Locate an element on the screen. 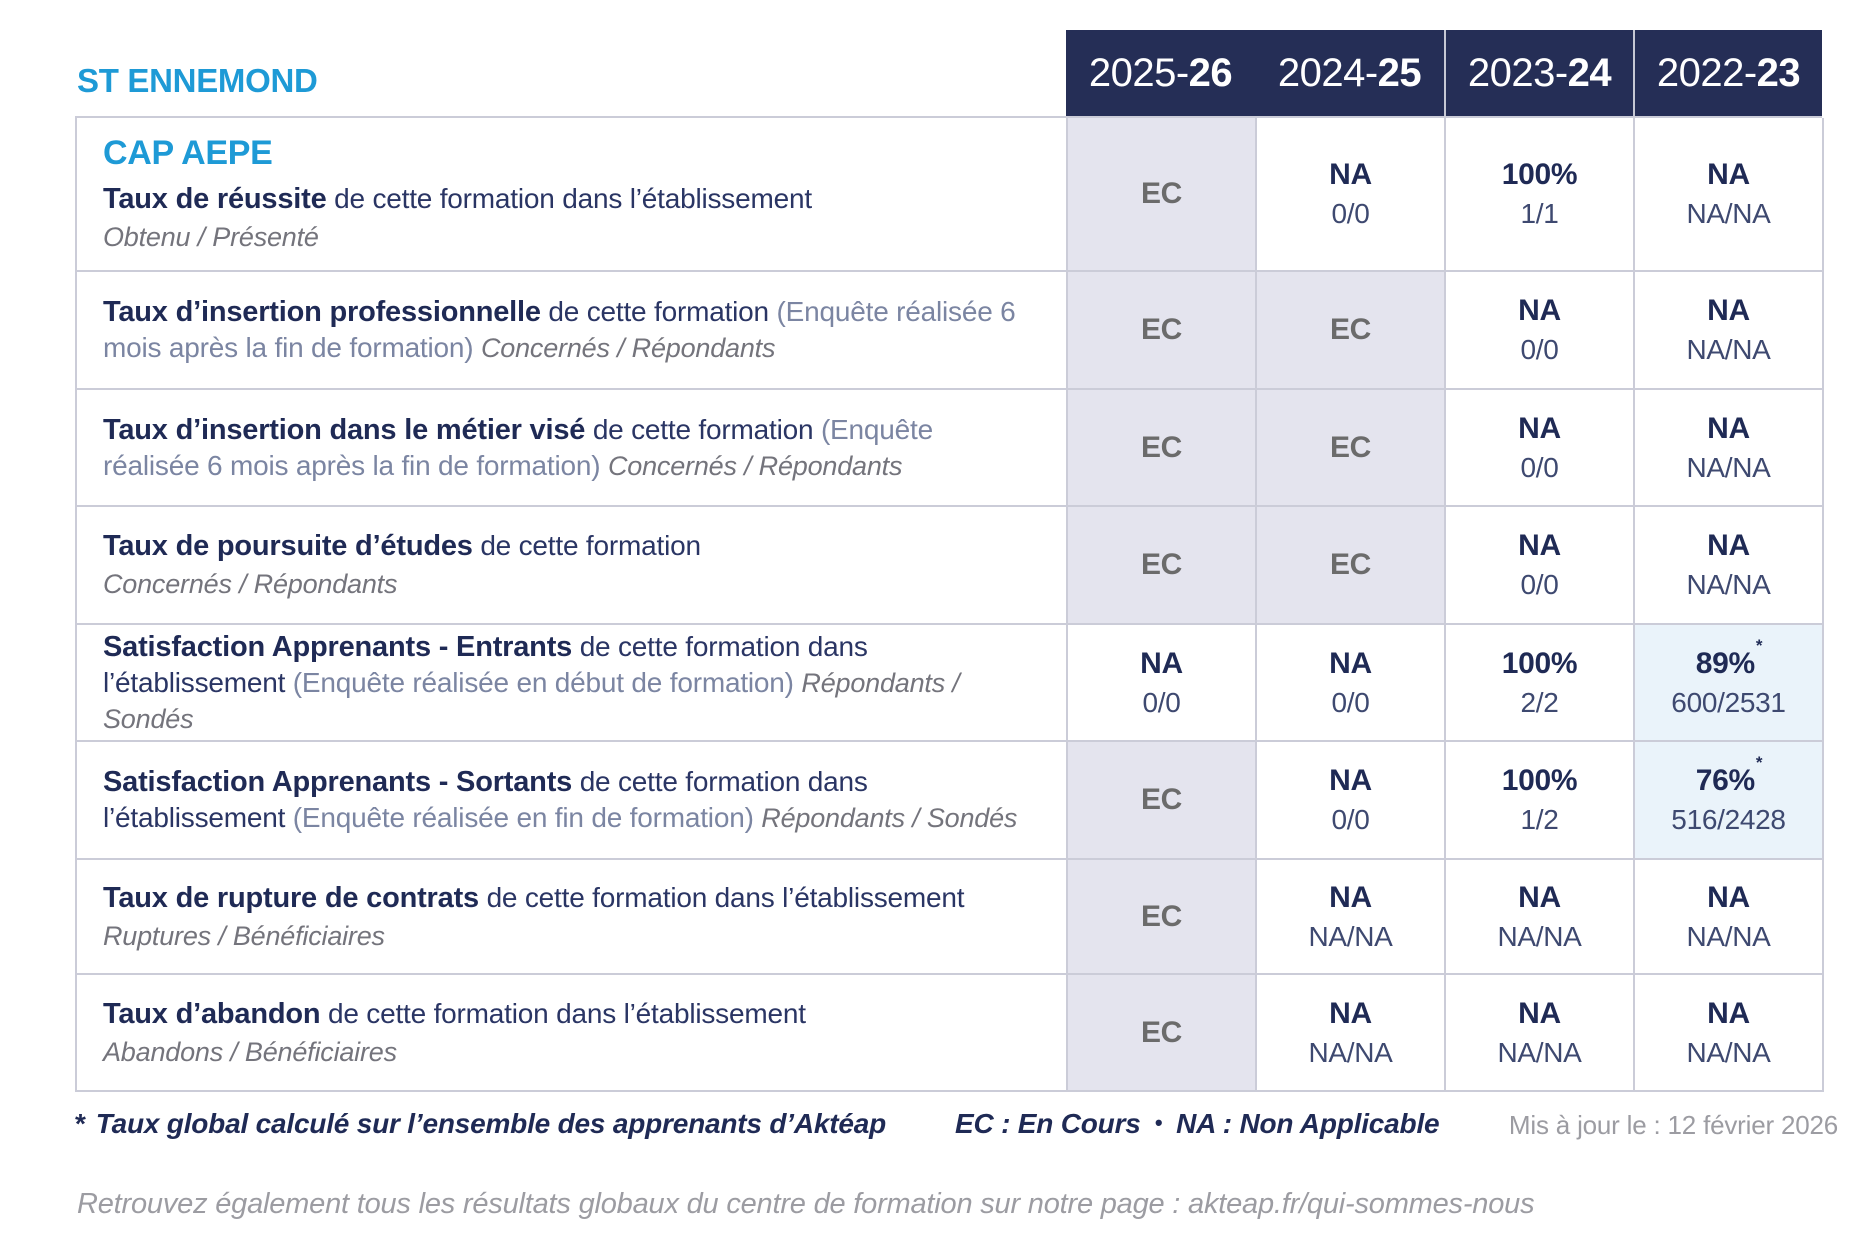 The height and width of the screenshot is (1250, 1875). metric-ratio-caption: Obtenu / Présenté is located at coordinates (211, 236).